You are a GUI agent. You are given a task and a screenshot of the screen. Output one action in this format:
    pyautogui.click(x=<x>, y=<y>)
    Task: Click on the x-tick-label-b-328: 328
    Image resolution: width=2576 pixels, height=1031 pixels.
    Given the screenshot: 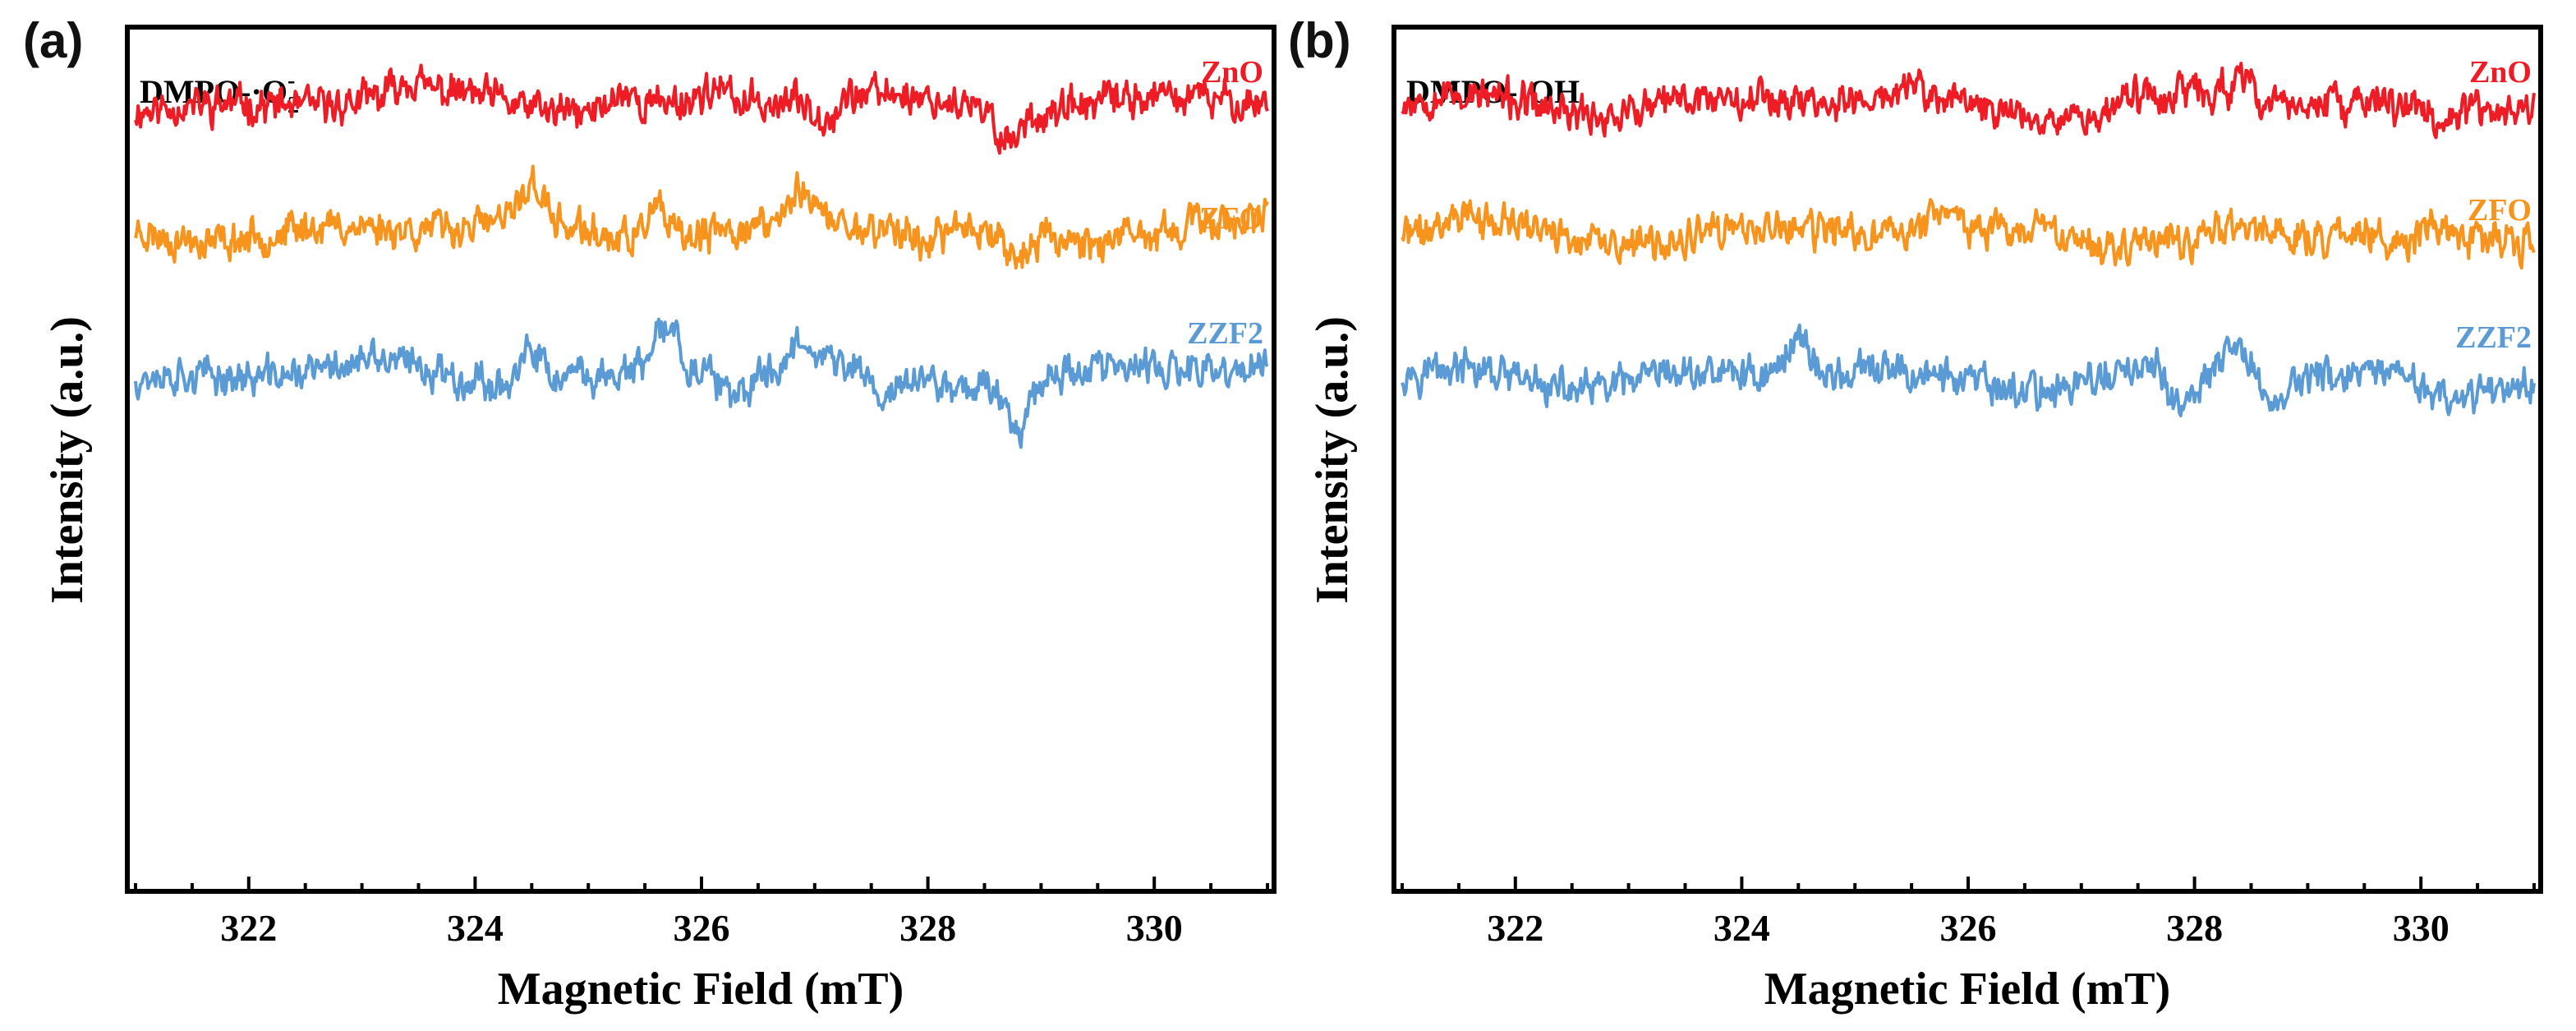 What is the action you would take?
    pyautogui.click(x=2194, y=928)
    